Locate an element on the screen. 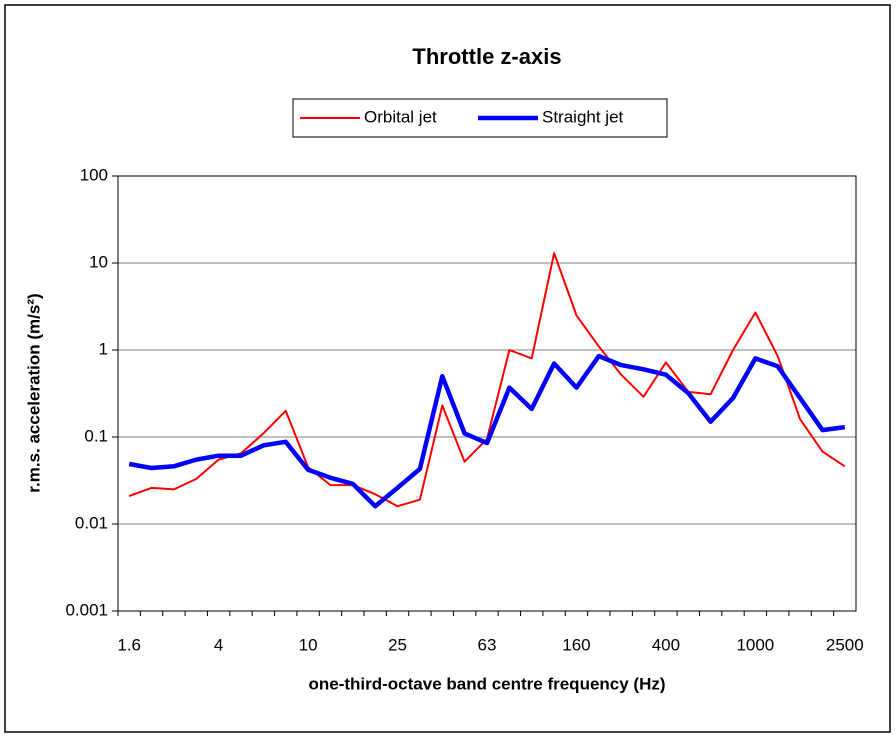 The height and width of the screenshot is (738, 896). x-tick-label: 25 is located at coordinates (397, 644).